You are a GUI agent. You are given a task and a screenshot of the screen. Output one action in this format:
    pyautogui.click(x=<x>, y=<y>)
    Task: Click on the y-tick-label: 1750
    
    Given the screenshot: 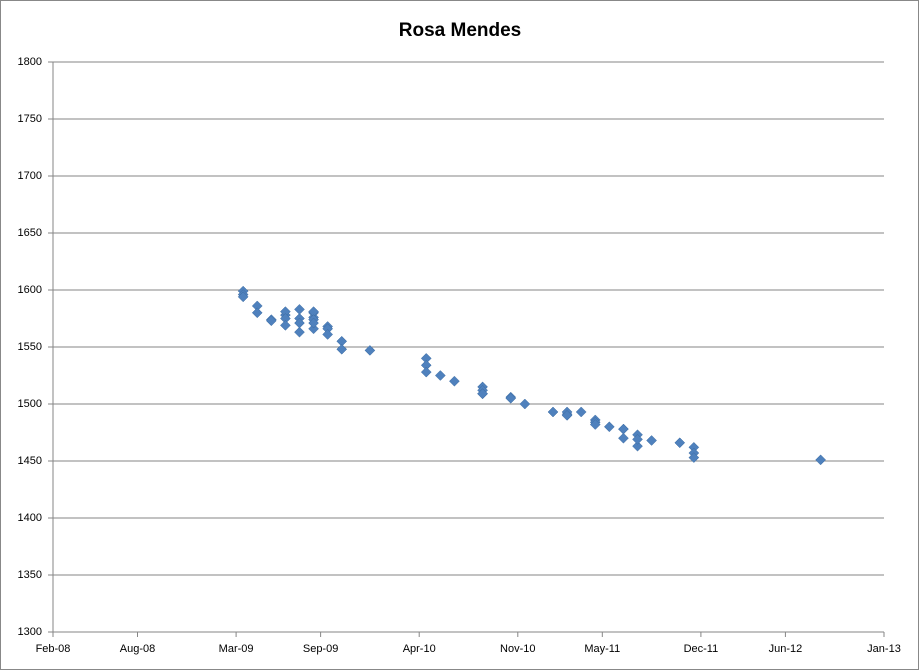 What is the action you would take?
    pyautogui.click(x=30, y=119)
    